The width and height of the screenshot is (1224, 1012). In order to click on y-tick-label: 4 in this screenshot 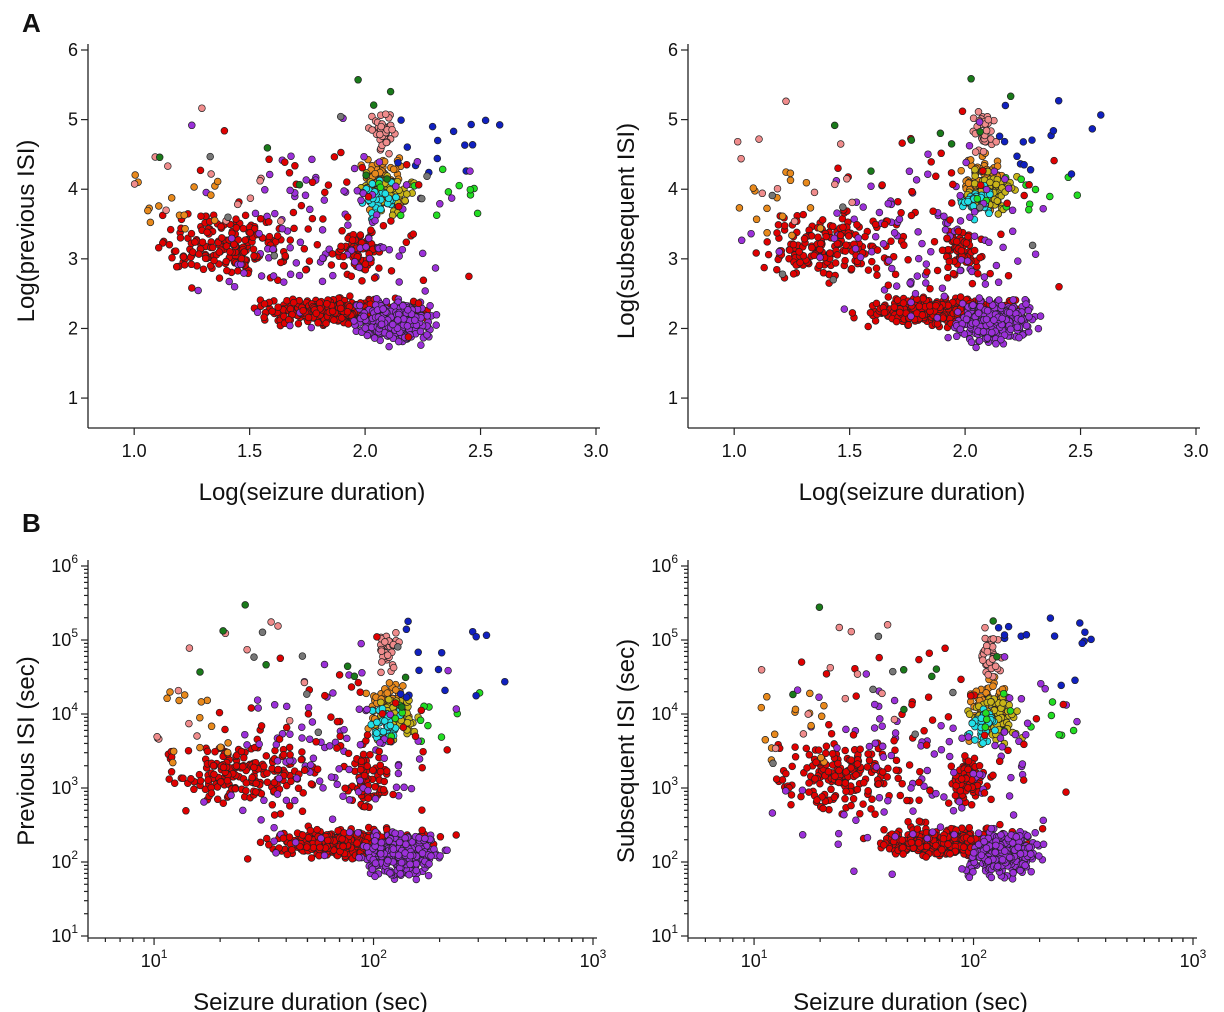, I will do `click(73, 189)`.